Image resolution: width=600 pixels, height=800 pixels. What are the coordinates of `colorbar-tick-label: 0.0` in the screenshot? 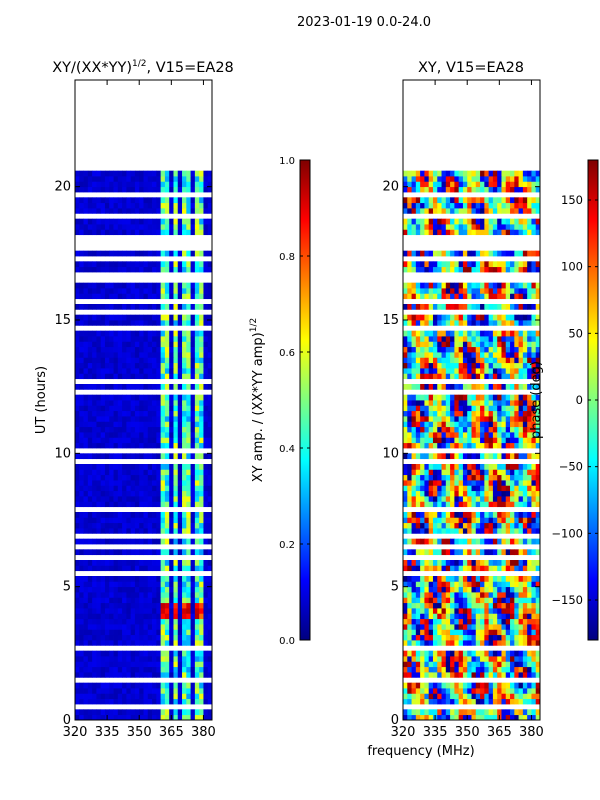 It's located at (287, 641).